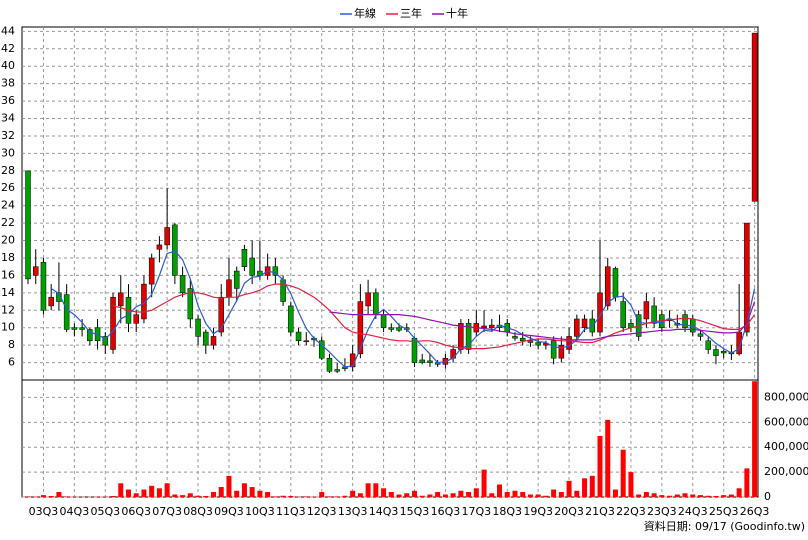 The width and height of the screenshot is (808, 540). Describe the element at coordinates (260, 511) in the screenshot. I see `x-tick-label: 10Q3` at that location.